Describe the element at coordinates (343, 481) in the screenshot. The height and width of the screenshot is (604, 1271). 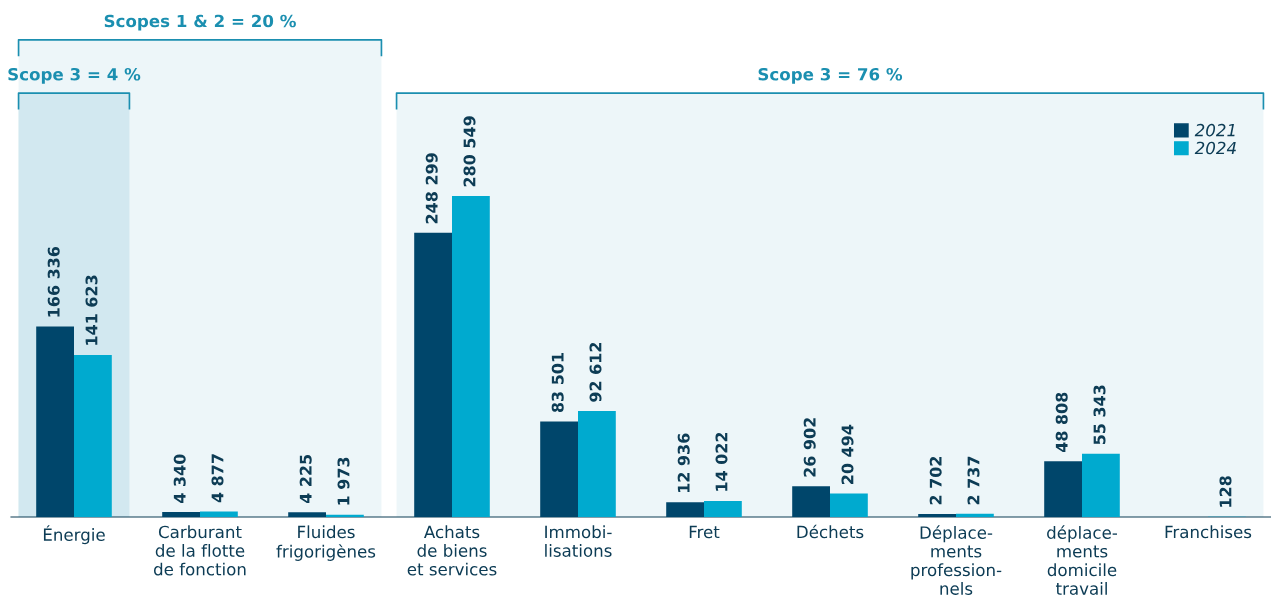
I see `data-label: 1 973` at that location.